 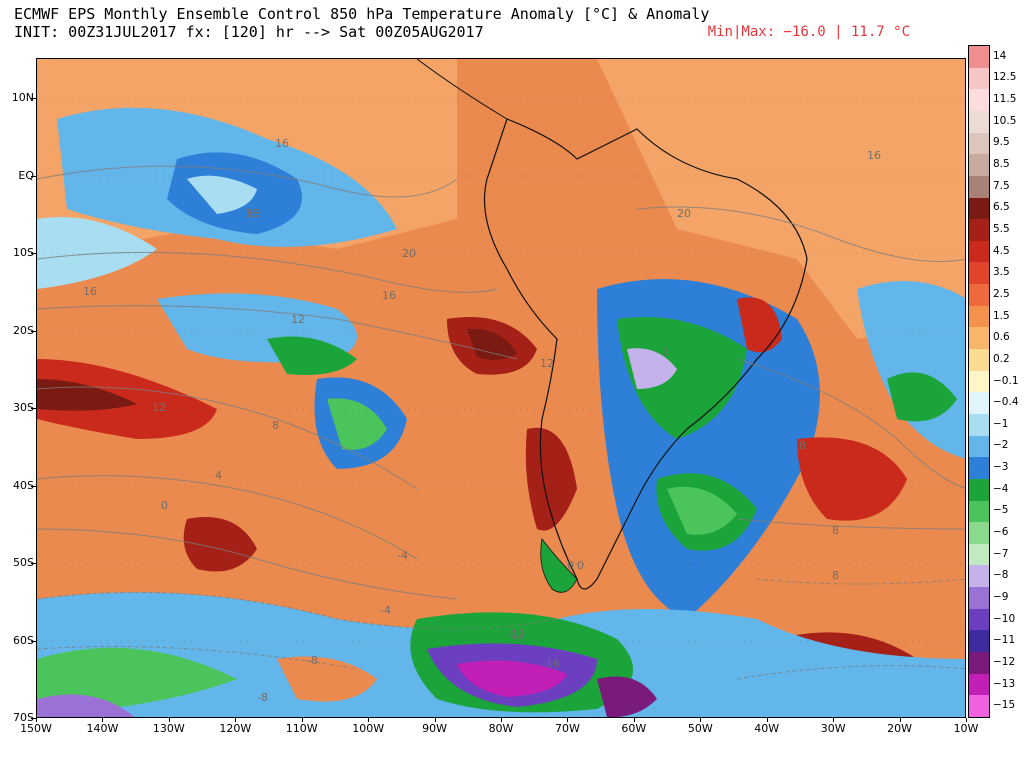 What do you see at coordinates (262, 697) in the screenshot?
I see `contour-label: -8` at bounding box center [262, 697].